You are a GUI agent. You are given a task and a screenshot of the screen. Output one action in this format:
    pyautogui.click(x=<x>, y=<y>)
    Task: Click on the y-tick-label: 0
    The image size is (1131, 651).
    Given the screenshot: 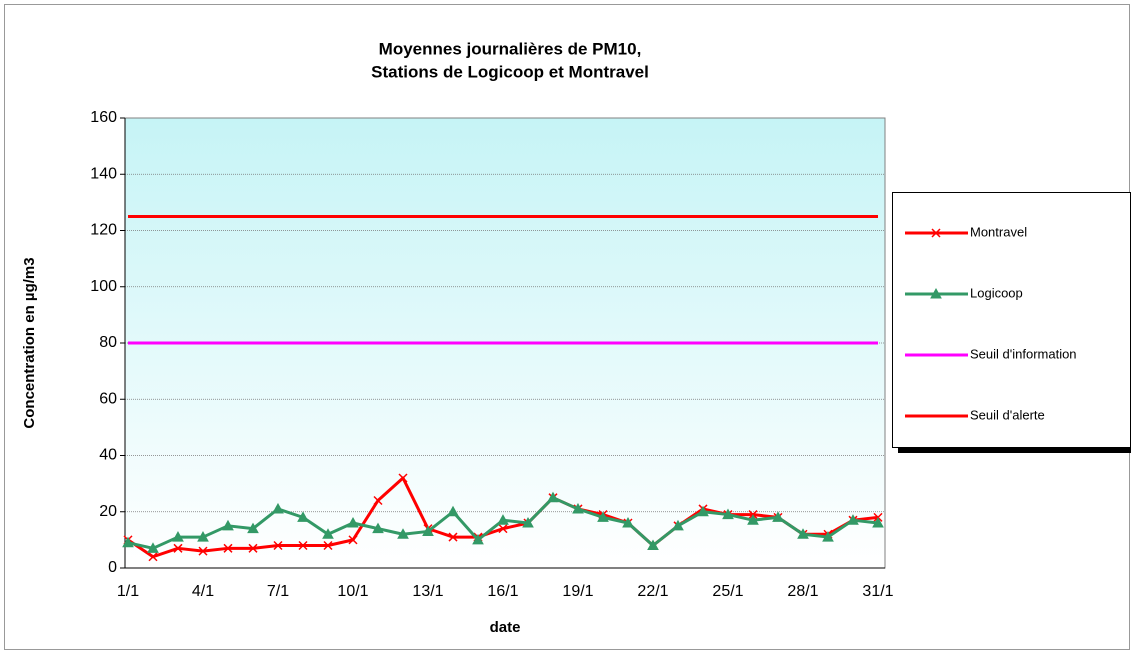 What is the action you would take?
    pyautogui.click(x=112, y=567)
    